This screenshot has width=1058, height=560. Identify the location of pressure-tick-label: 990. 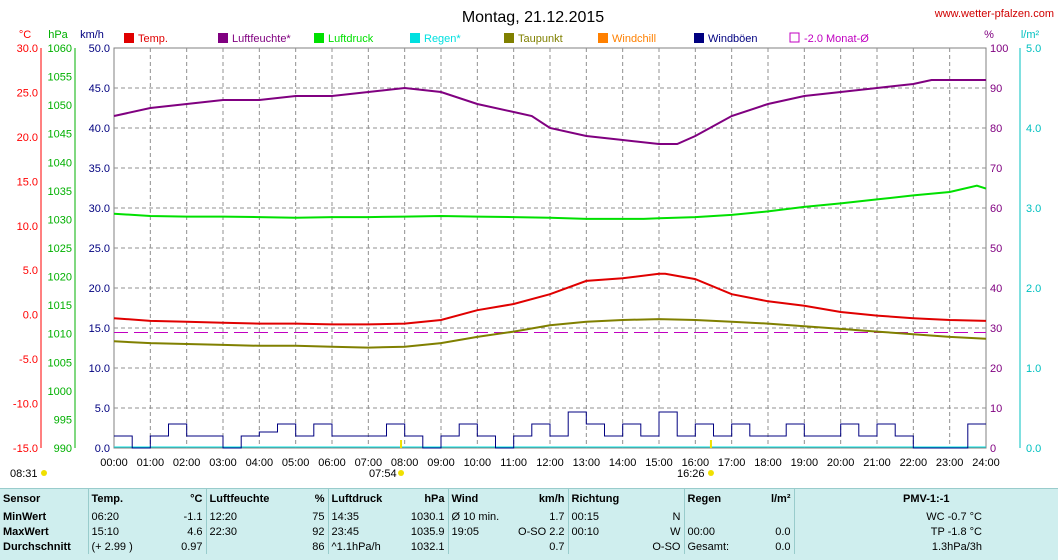
(63, 449).